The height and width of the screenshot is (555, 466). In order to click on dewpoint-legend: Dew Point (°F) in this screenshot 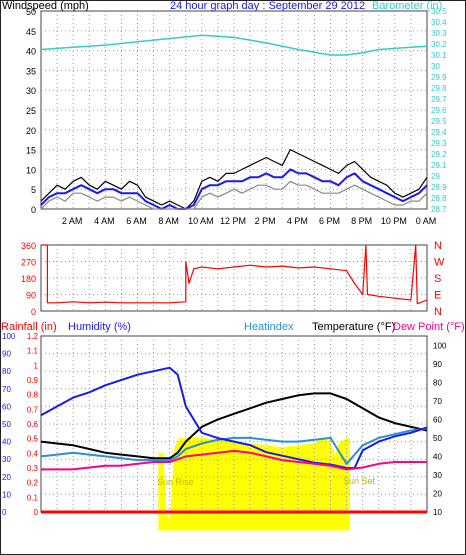, I will do `click(429, 327)`.